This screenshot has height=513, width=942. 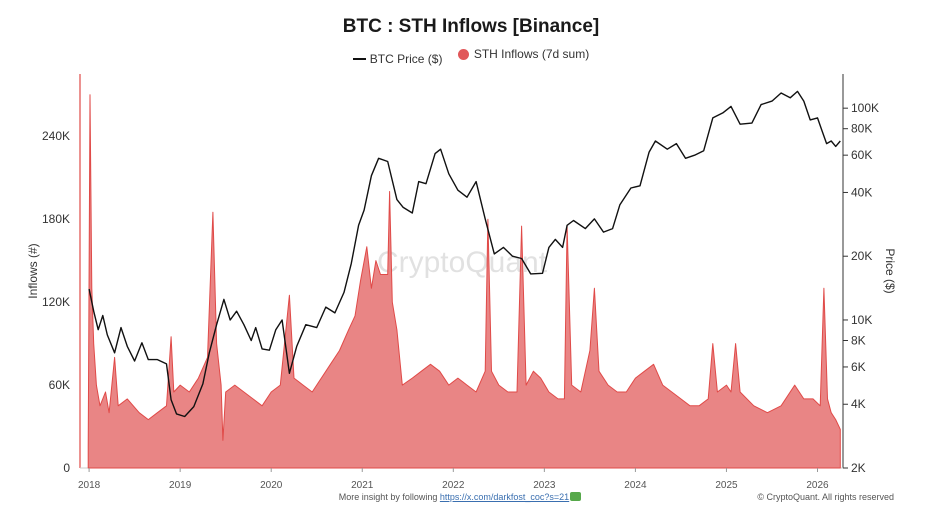 I want to click on chart-legend: BTC Price ($) STH Inflows (7d sum), so click(x=471, y=56).